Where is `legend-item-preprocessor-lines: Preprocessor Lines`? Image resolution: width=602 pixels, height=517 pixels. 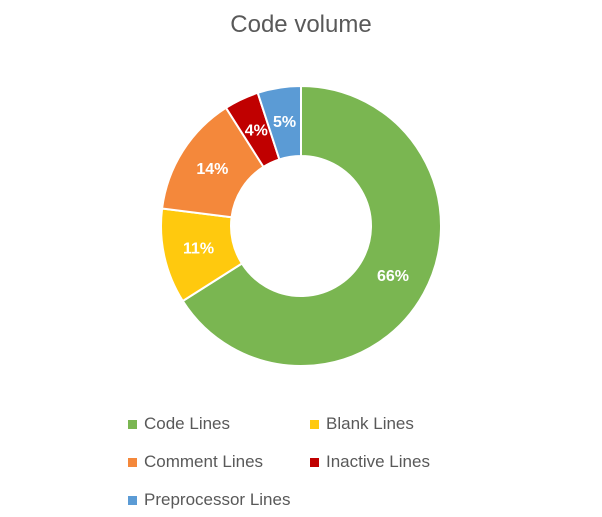 legend-item-preprocessor-lines: Preprocessor Lines is located at coordinates (219, 500).